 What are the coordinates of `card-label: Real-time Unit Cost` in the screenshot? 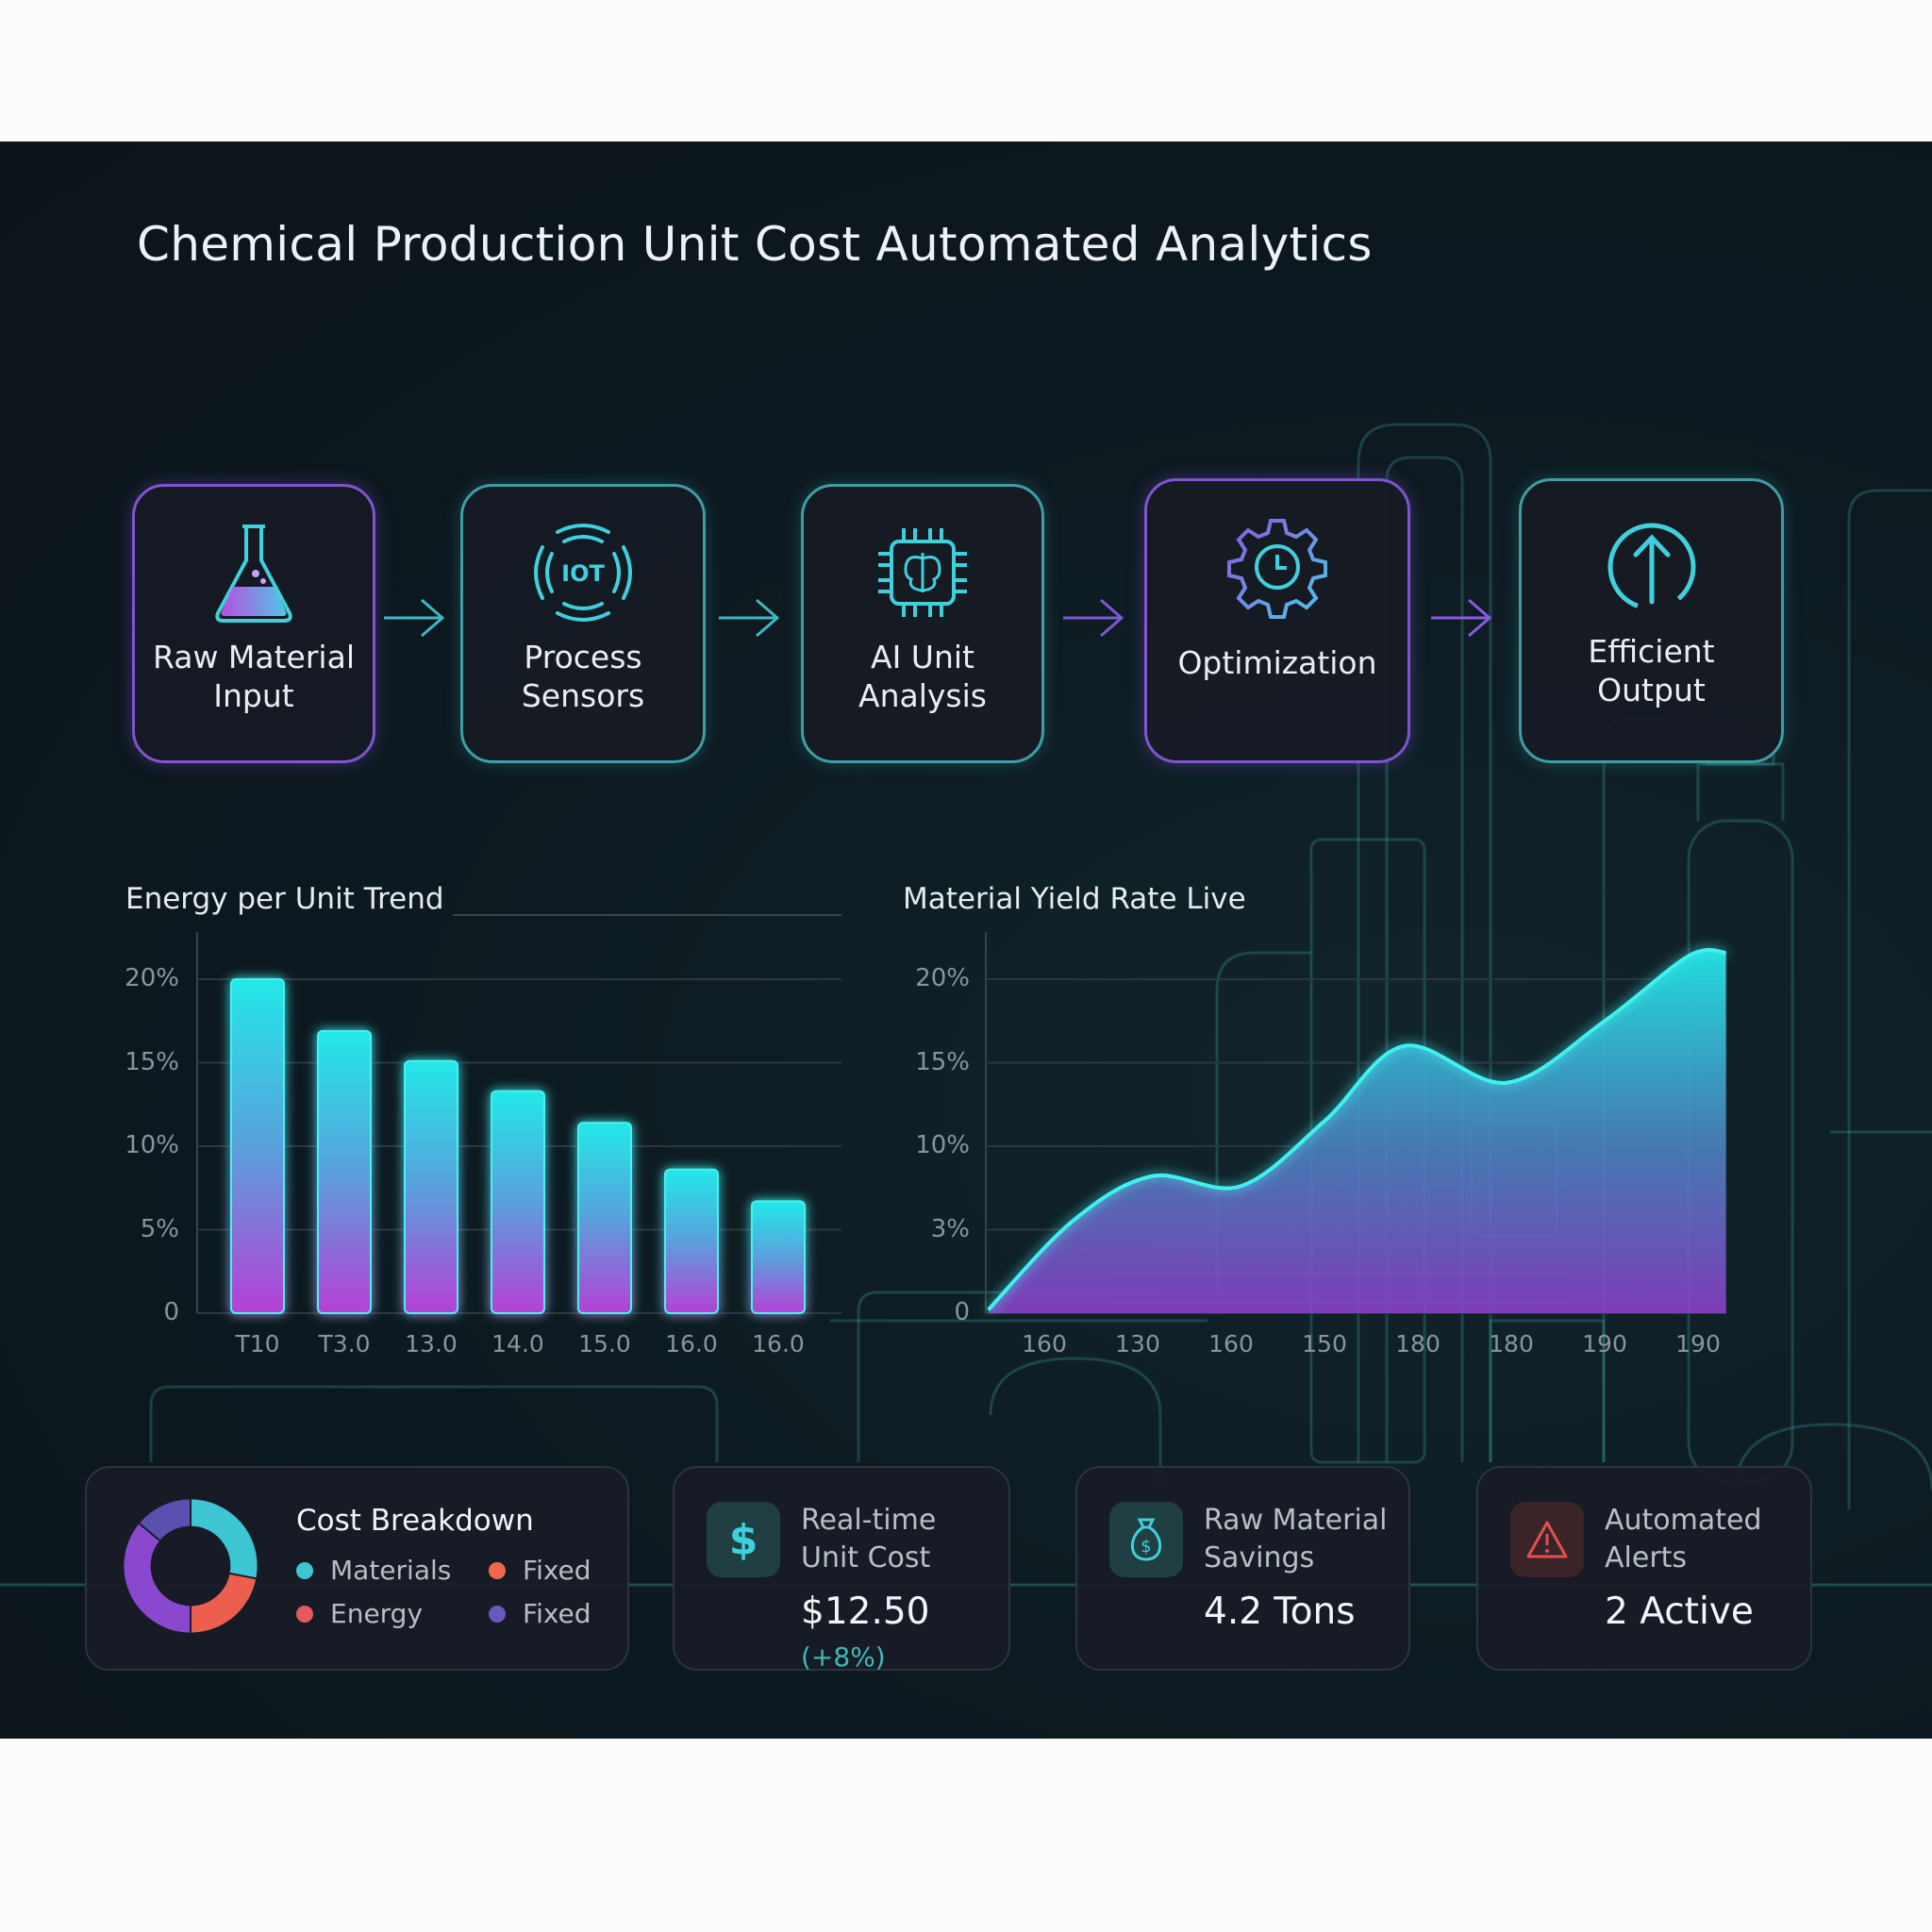 It's located at (869, 1539).